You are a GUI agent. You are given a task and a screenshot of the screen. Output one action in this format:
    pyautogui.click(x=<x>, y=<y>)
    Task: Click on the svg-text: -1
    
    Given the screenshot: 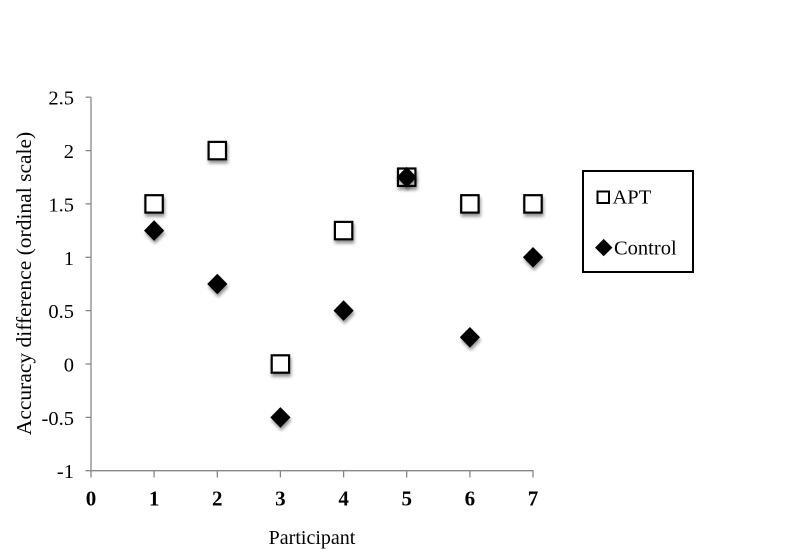 What is the action you would take?
    pyautogui.click(x=65, y=472)
    